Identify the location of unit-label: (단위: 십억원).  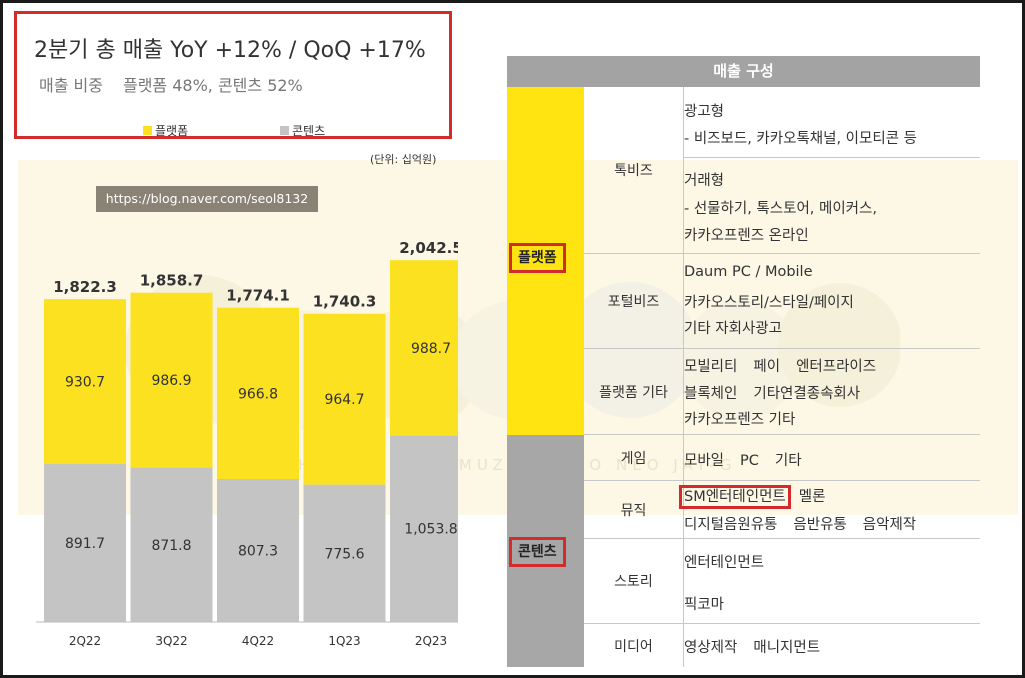
(403, 159).